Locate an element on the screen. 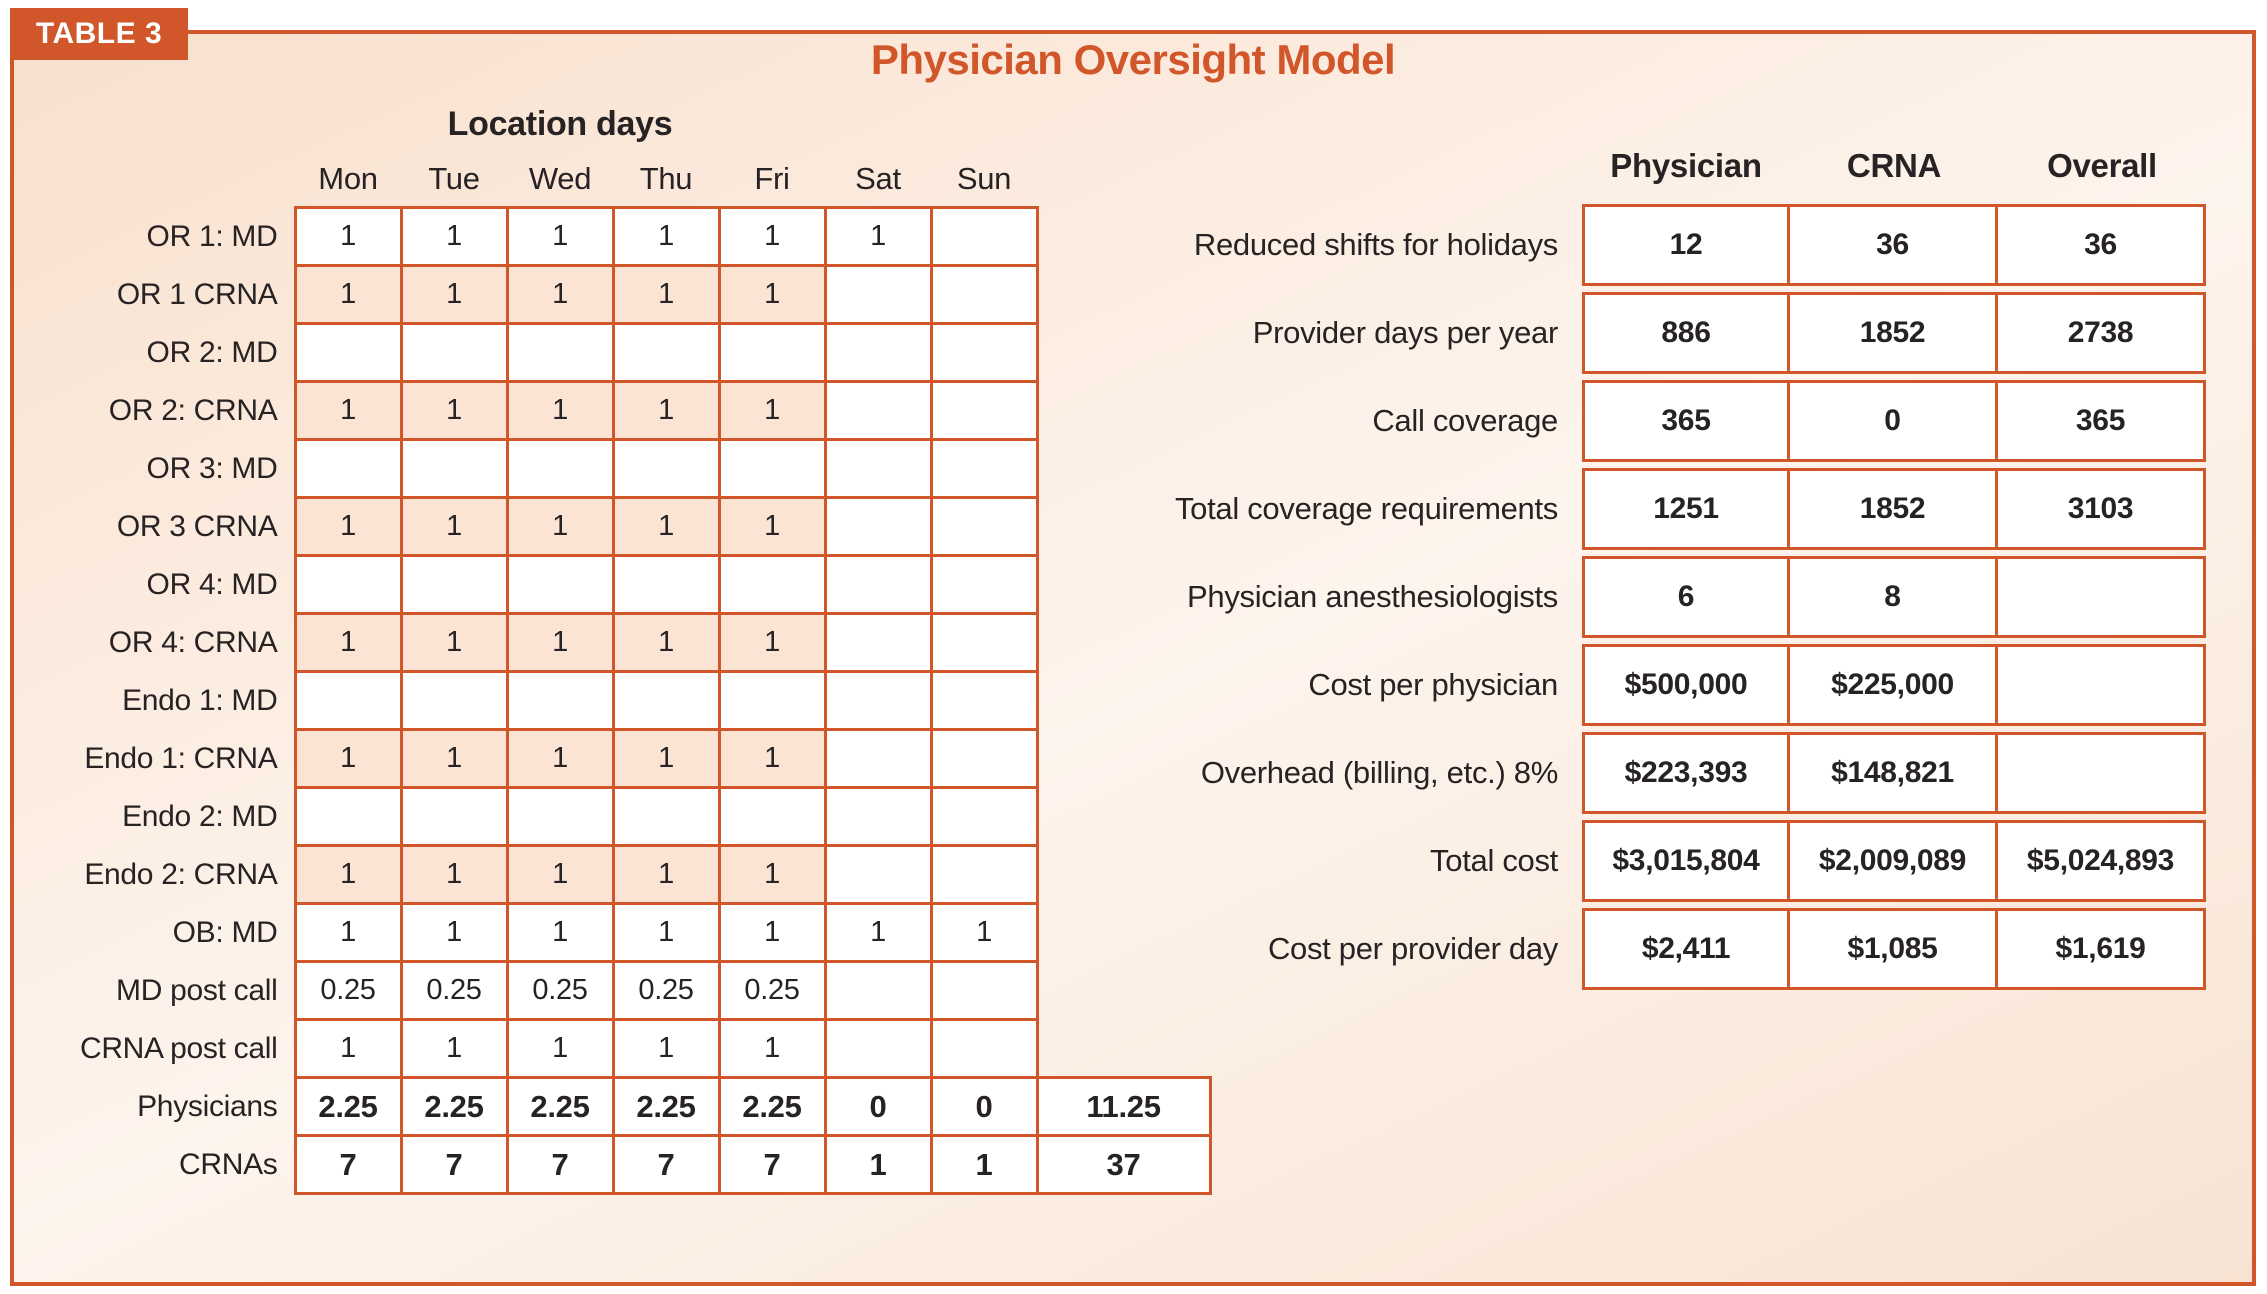  schedule-row: OR 2: CRNA 1 1 1 1 1 is located at coordinates (620, 410).